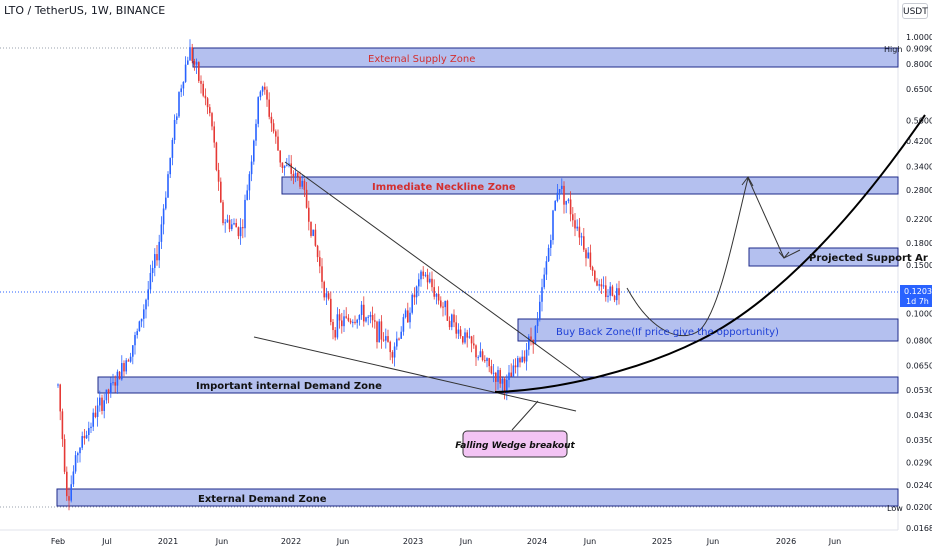 This screenshot has width=932, height=554. What do you see at coordinates (915, 275) in the screenshot?
I see `price-axis-panel` at bounding box center [915, 275].